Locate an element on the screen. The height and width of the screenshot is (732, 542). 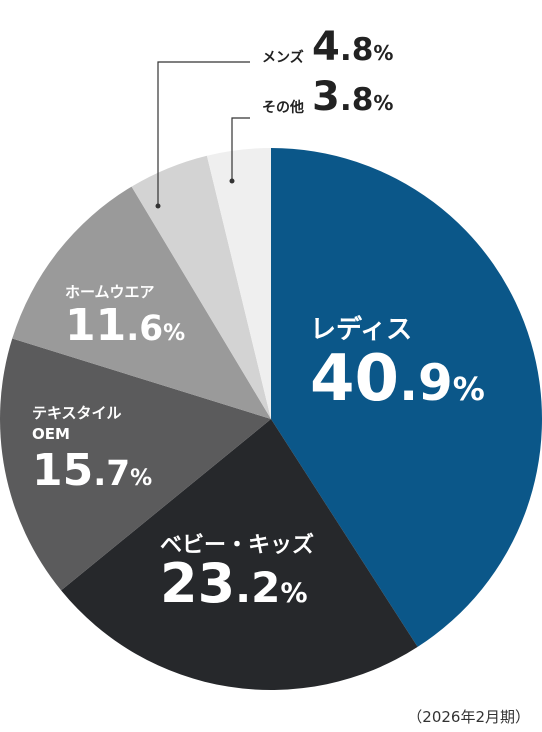
value-label: 40.9% is located at coordinates (397, 379).